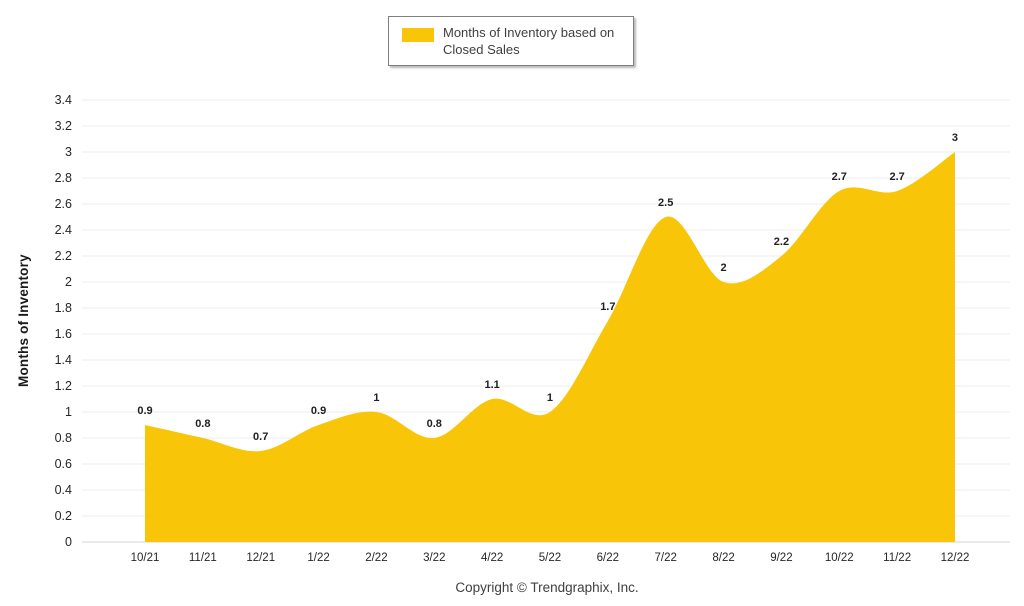 The width and height of the screenshot is (1024, 606). What do you see at coordinates (145, 558) in the screenshot?
I see `x-tick-label: 10/21` at bounding box center [145, 558].